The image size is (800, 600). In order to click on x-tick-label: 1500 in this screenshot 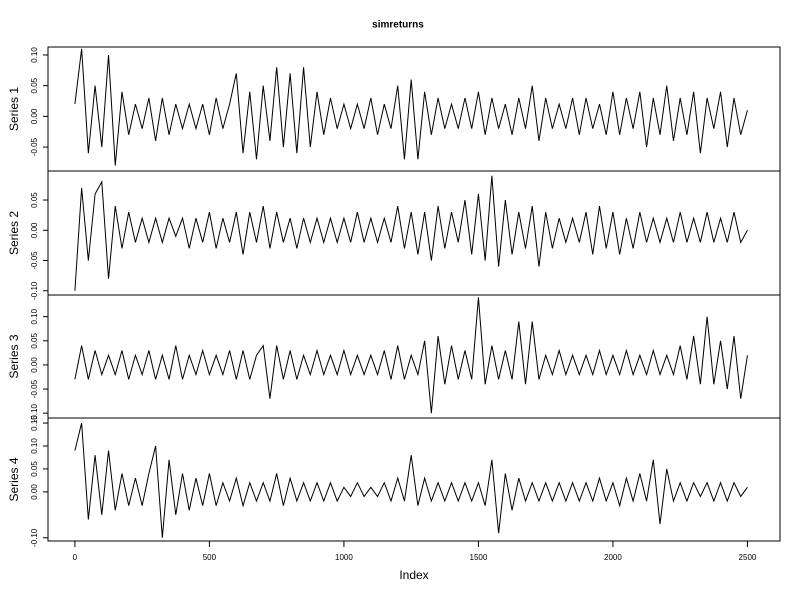, I will do `click(479, 557)`.